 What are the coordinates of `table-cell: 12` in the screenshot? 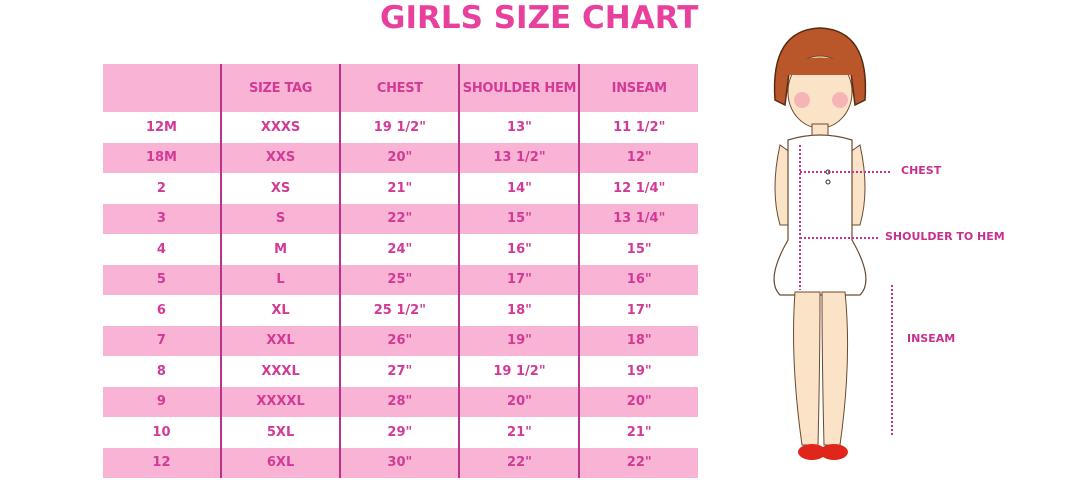 It's located at (162, 462).